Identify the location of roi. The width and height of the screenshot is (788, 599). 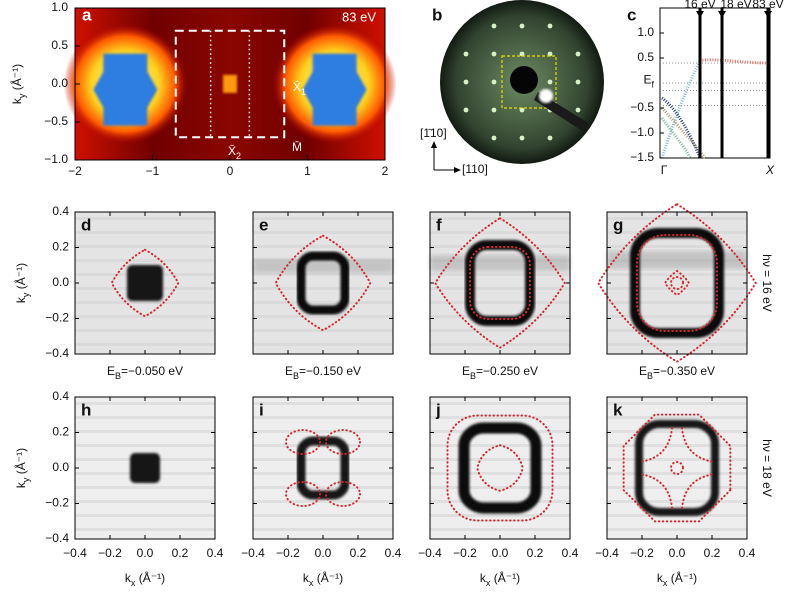
(529, 82).